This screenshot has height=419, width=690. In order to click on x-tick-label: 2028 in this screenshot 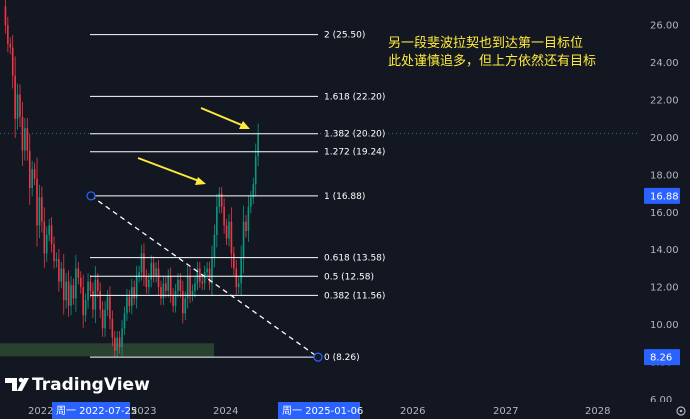, I will do `click(597, 411)`.